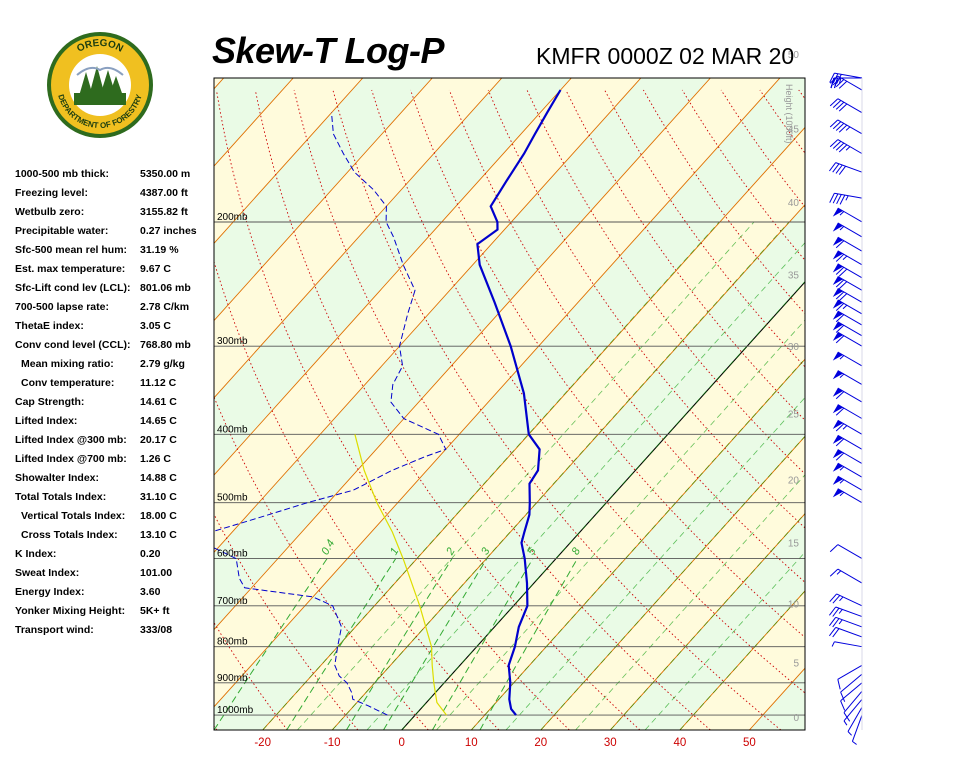 Image resolution: width=960 pixels, height=768 pixels. Describe the element at coordinates (164, 193) in the screenshot. I see `index-value: 4387.00 ft` at that location.